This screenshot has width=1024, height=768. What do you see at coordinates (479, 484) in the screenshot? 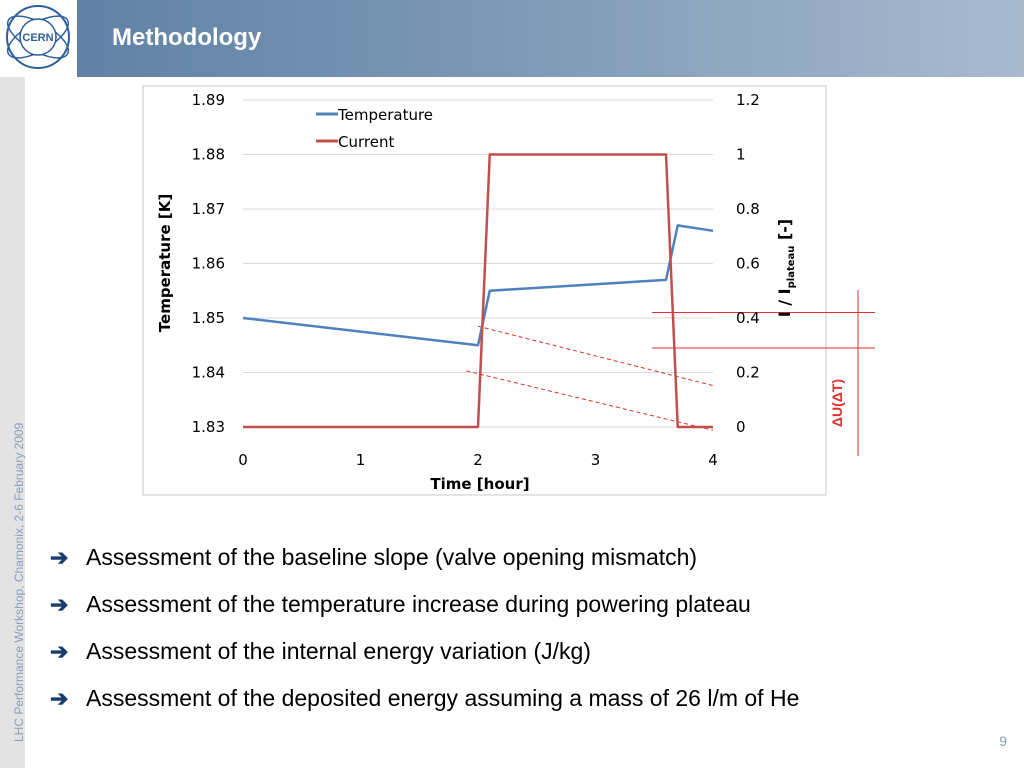
I see `x-axis-label: Time [hour]` at bounding box center [479, 484].